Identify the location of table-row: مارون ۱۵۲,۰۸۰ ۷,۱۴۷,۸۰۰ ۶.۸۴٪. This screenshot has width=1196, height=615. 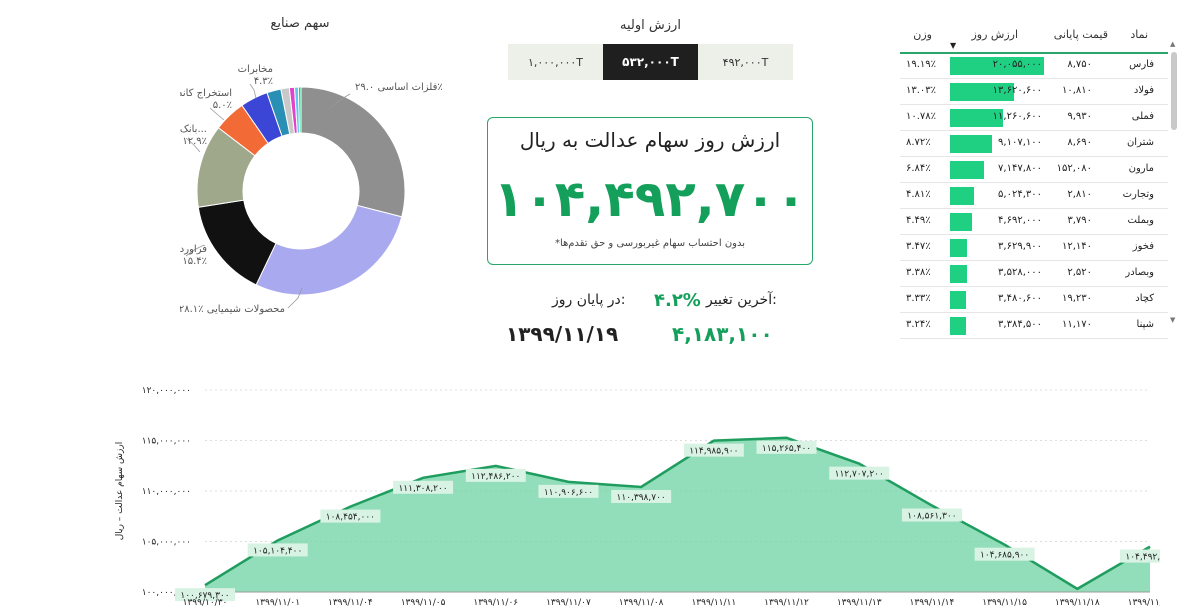
(1034, 170).